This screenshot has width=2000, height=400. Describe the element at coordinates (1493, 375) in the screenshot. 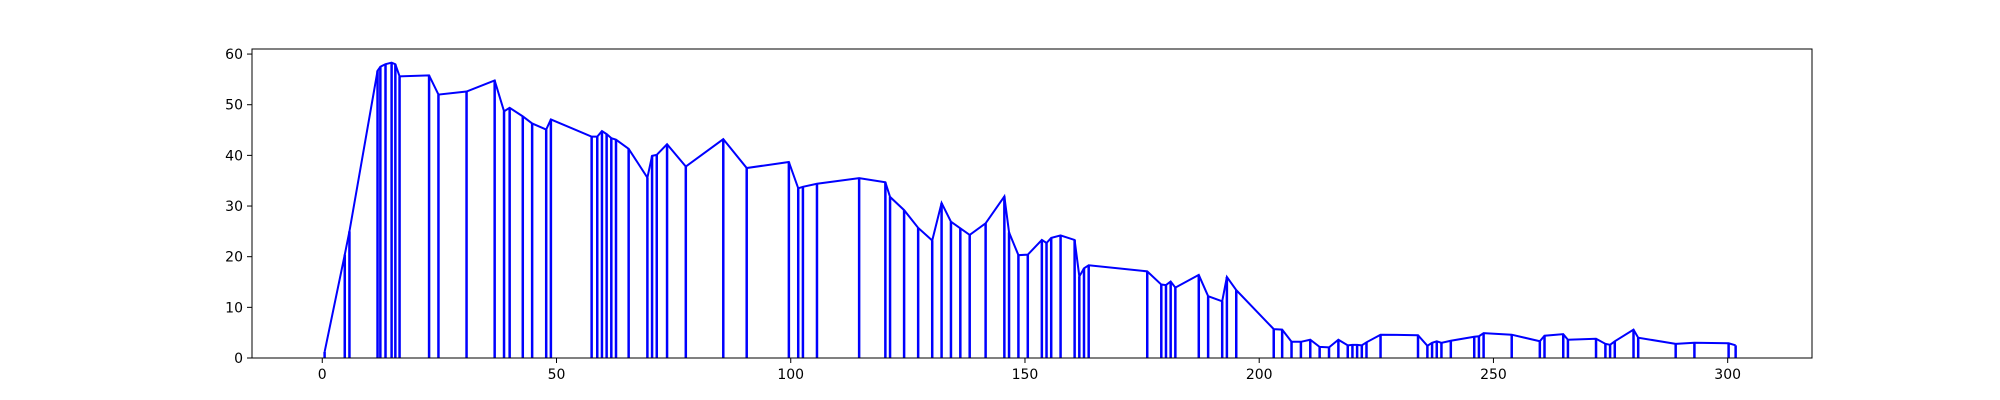

I see `x-tick-label: 250` at that location.